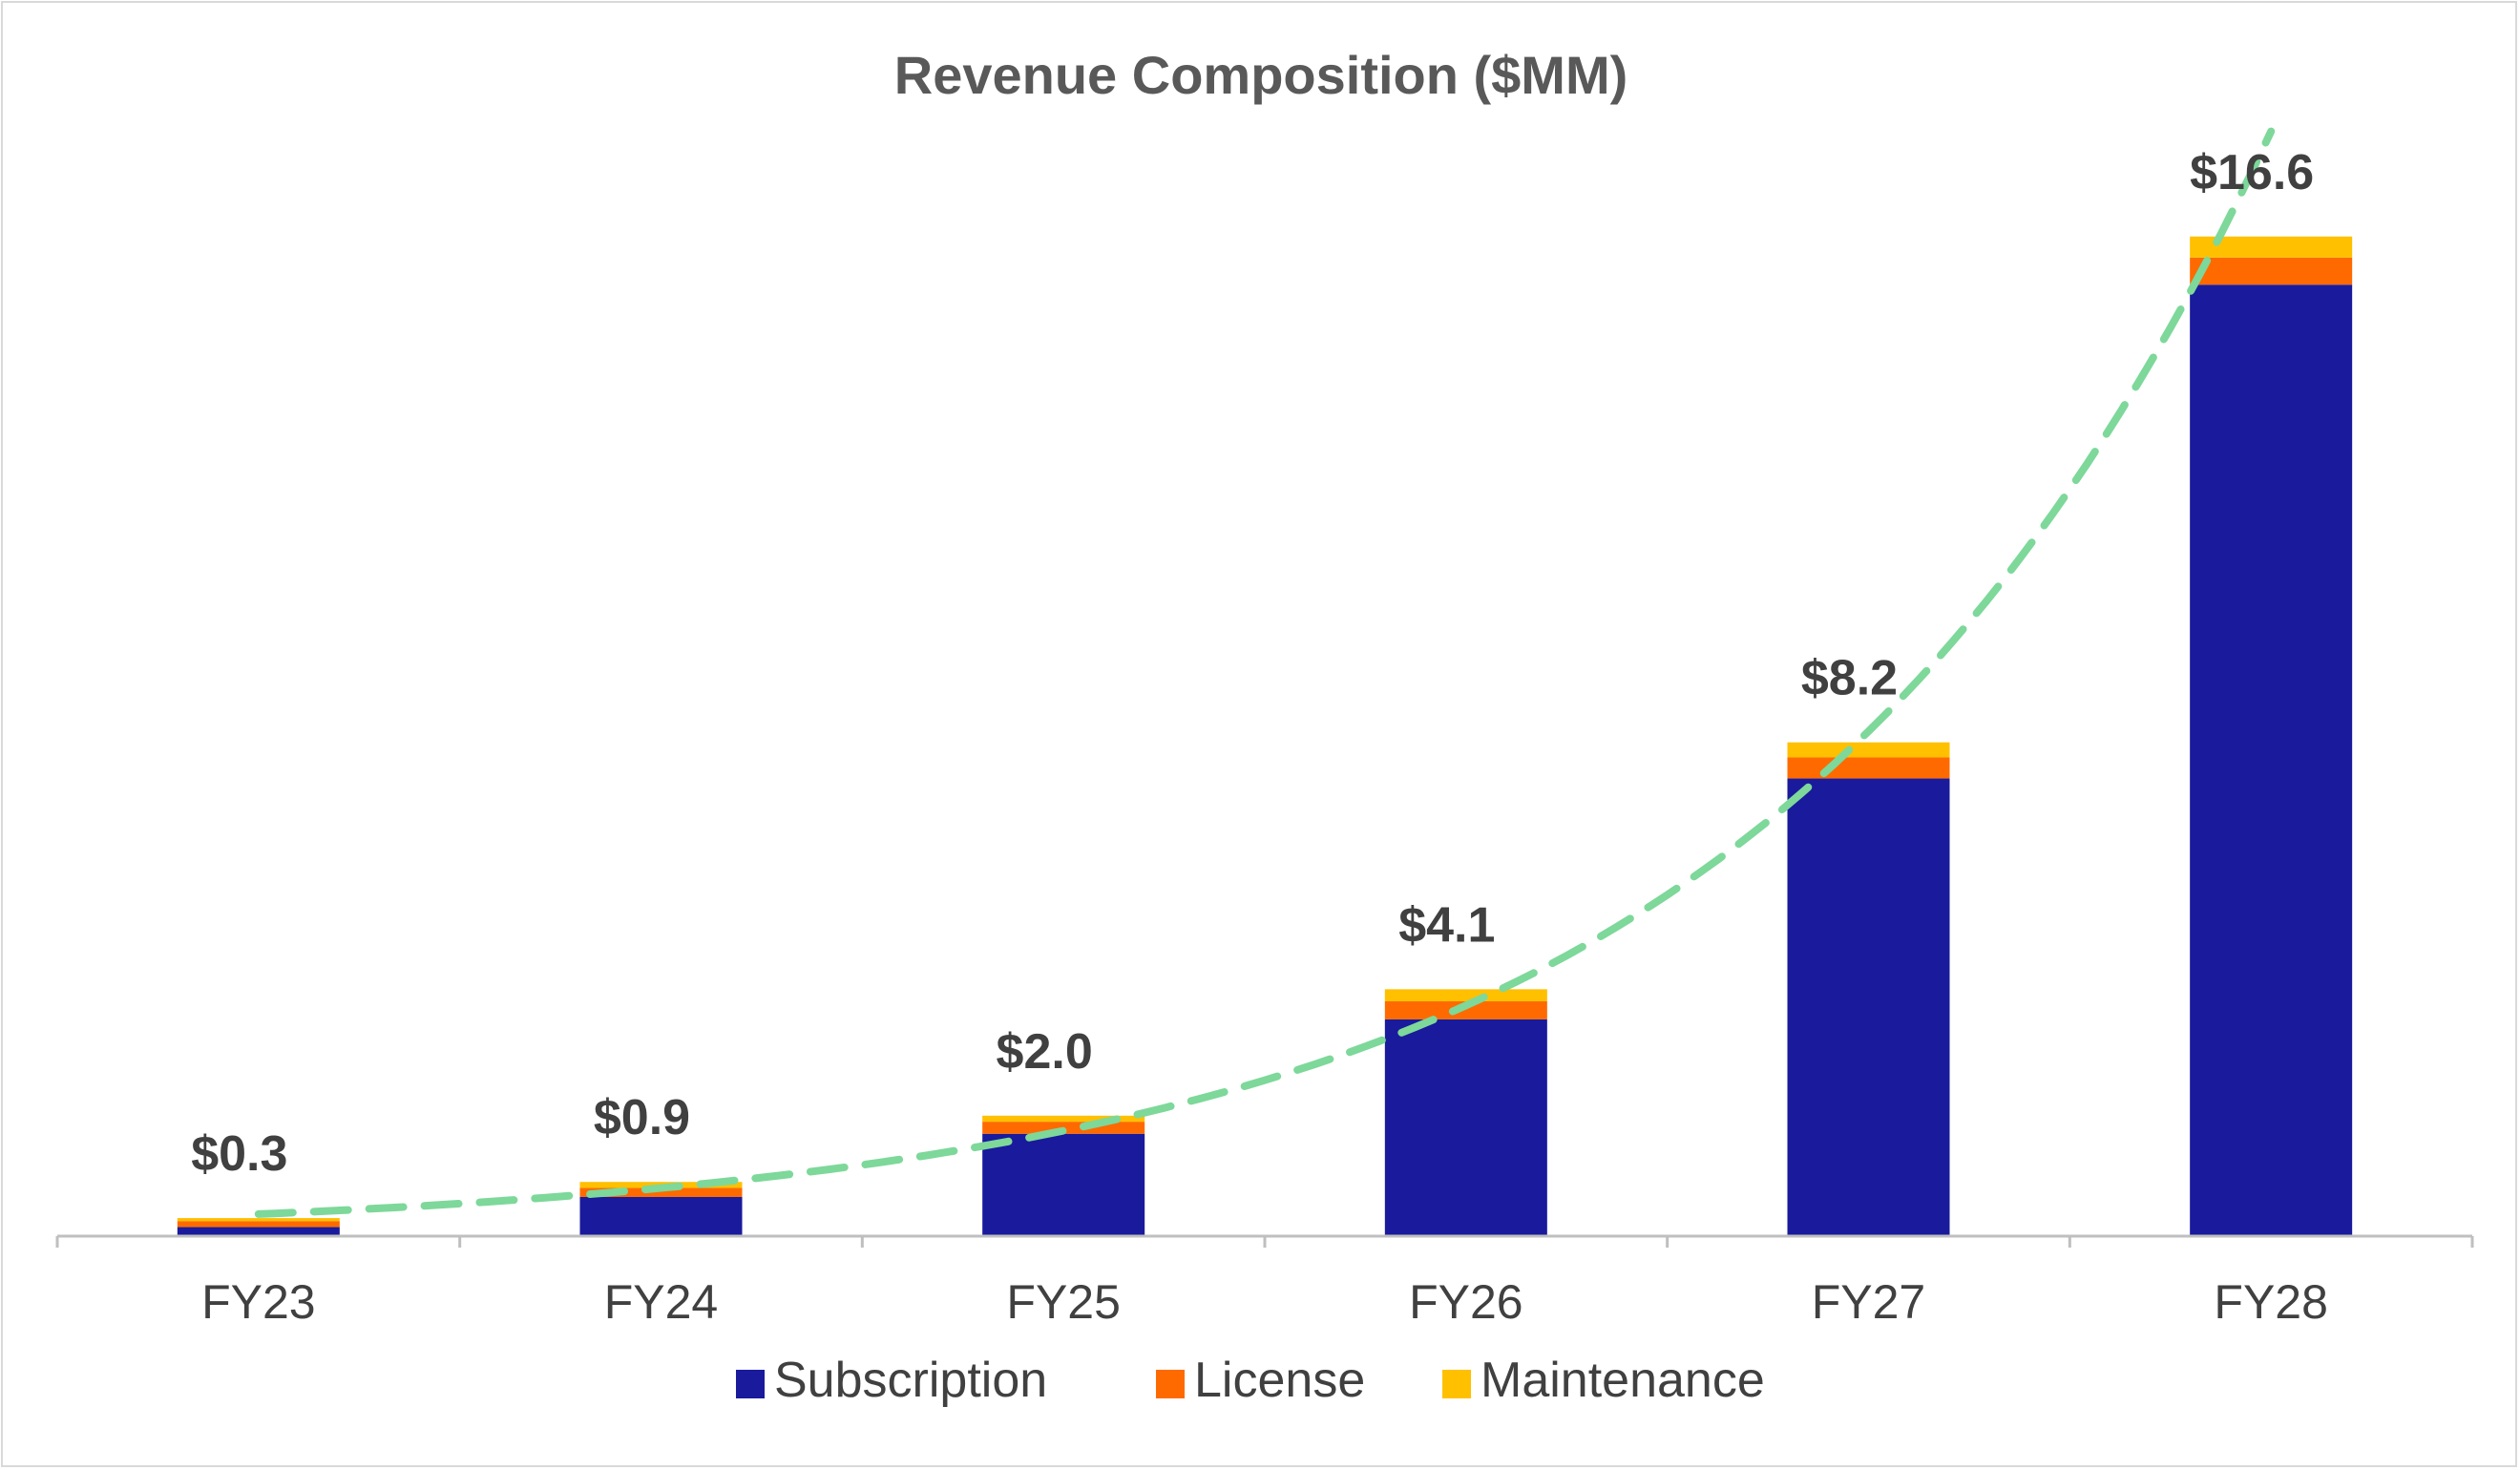 Image resolution: width=2520 pixels, height=1470 pixels. What do you see at coordinates (1466, 995) in the screenshot?
I see `bar-maintenance-fy26` at bounding box center [1466, 995].